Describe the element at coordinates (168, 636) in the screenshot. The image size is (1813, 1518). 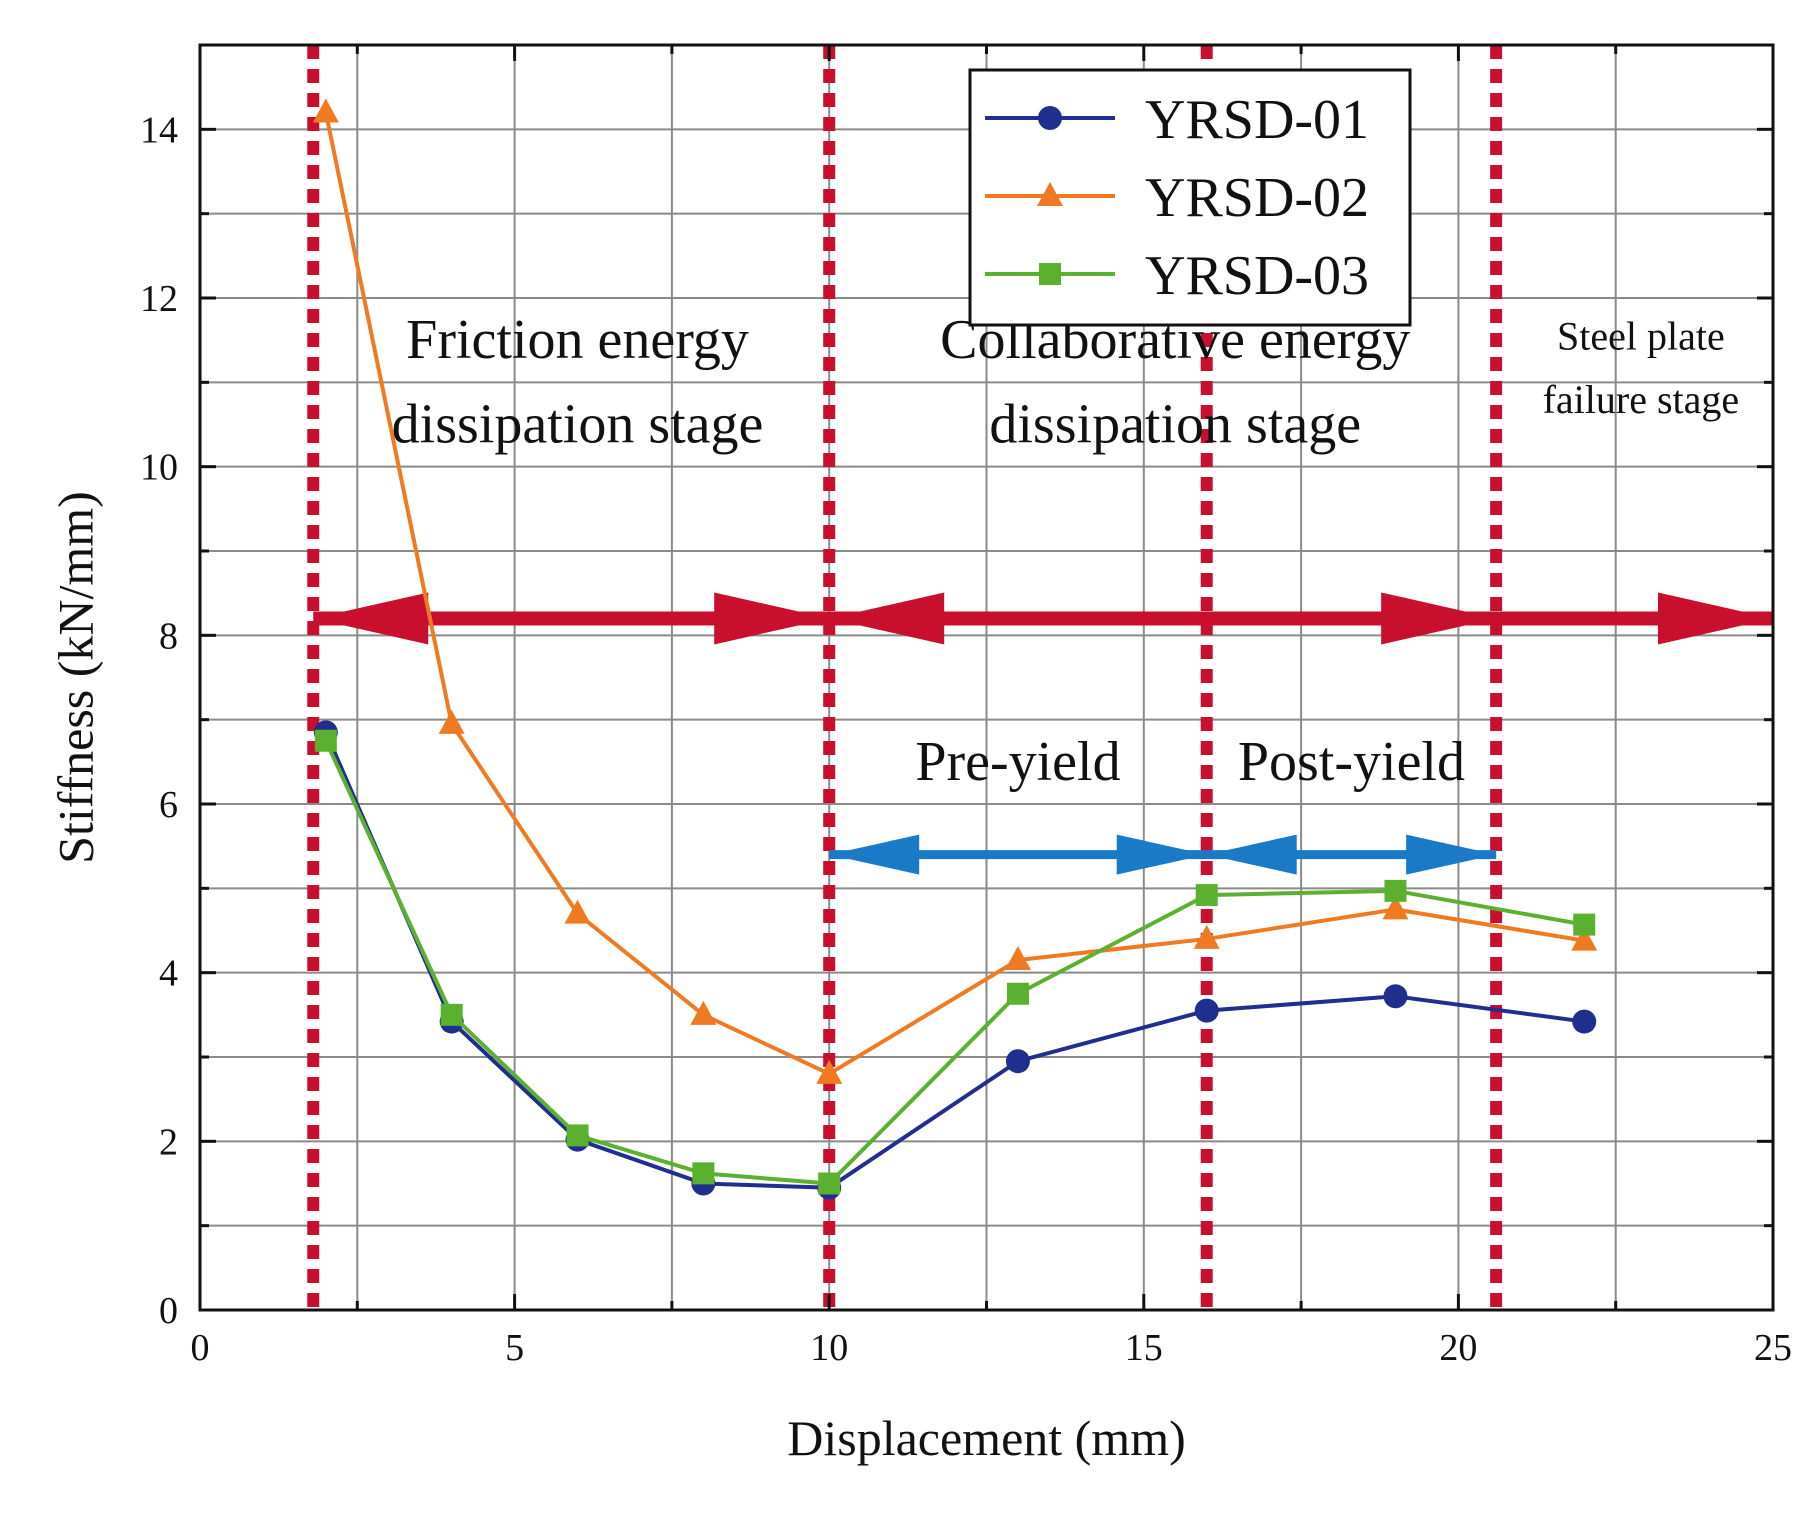
I see `y-tick-label: 8` at that location.